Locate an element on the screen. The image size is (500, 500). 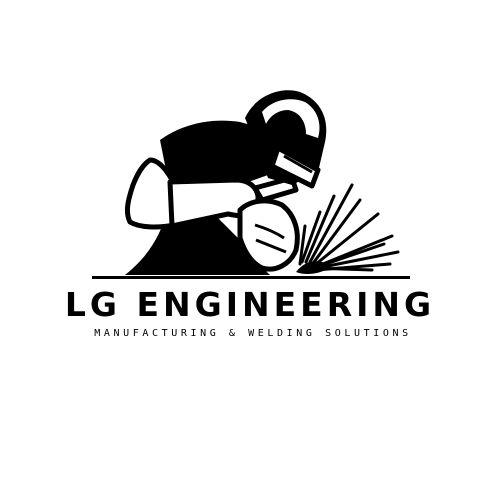
tagline: MANUFACTURING & WELDING SOLUTIONS is located at coordinates (253, 333).